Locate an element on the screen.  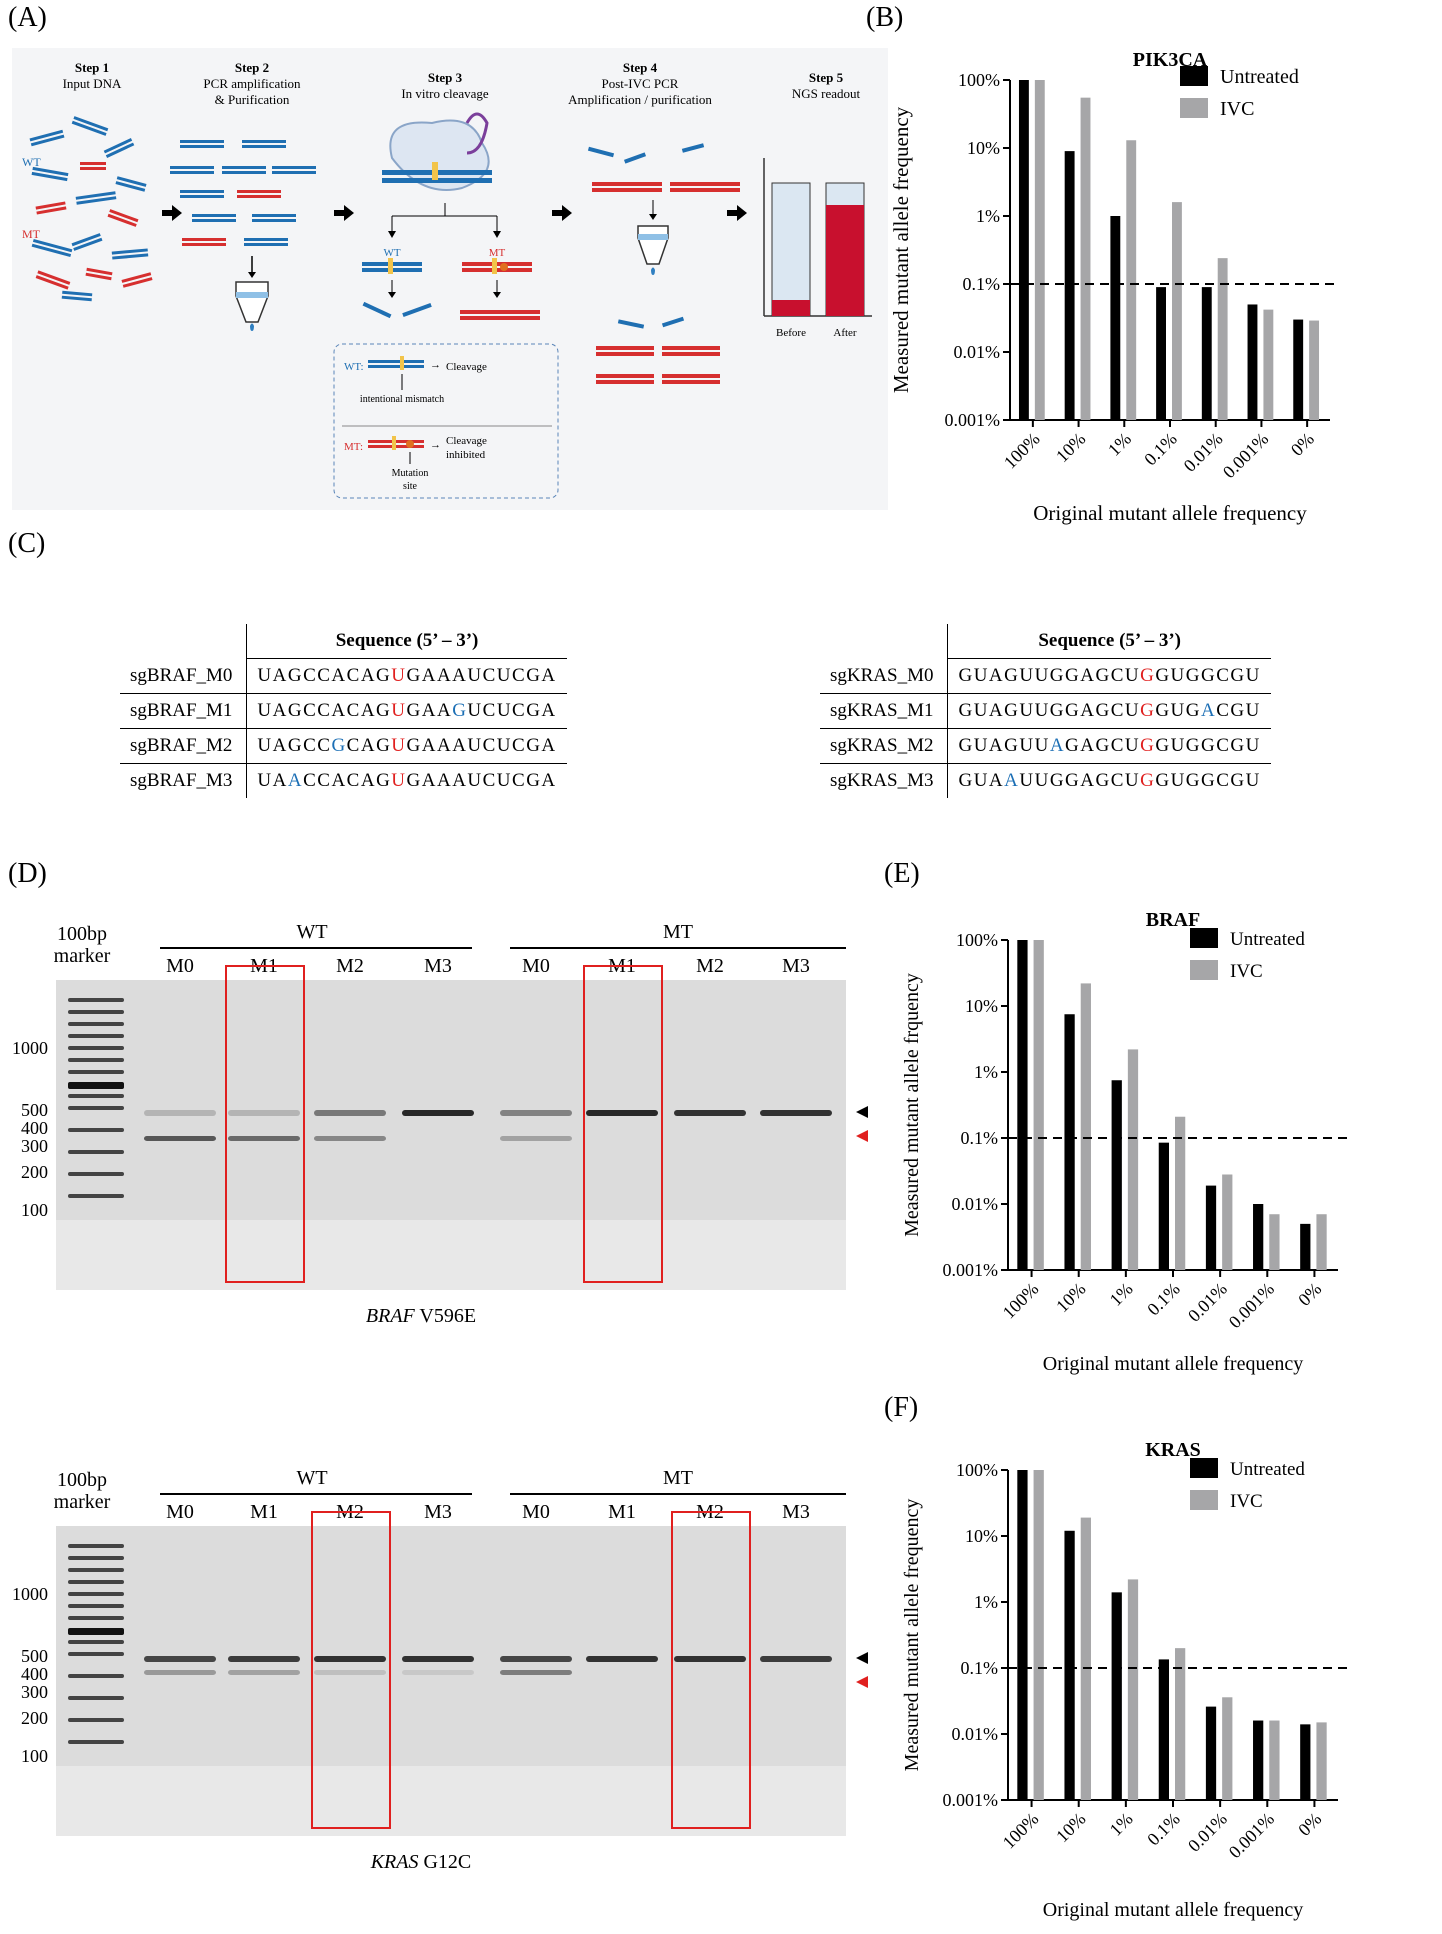
kras-seq-header: Sequence (5’ – 3’) is located at coordinates (1109, 641).